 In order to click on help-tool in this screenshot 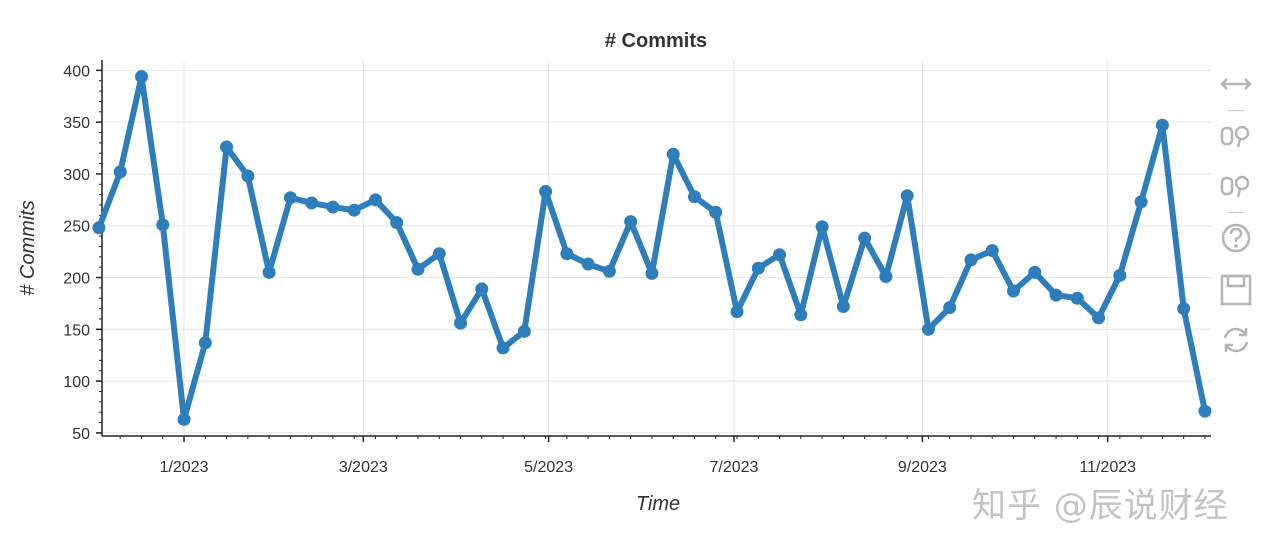, I will do `click(1236, 238)`.